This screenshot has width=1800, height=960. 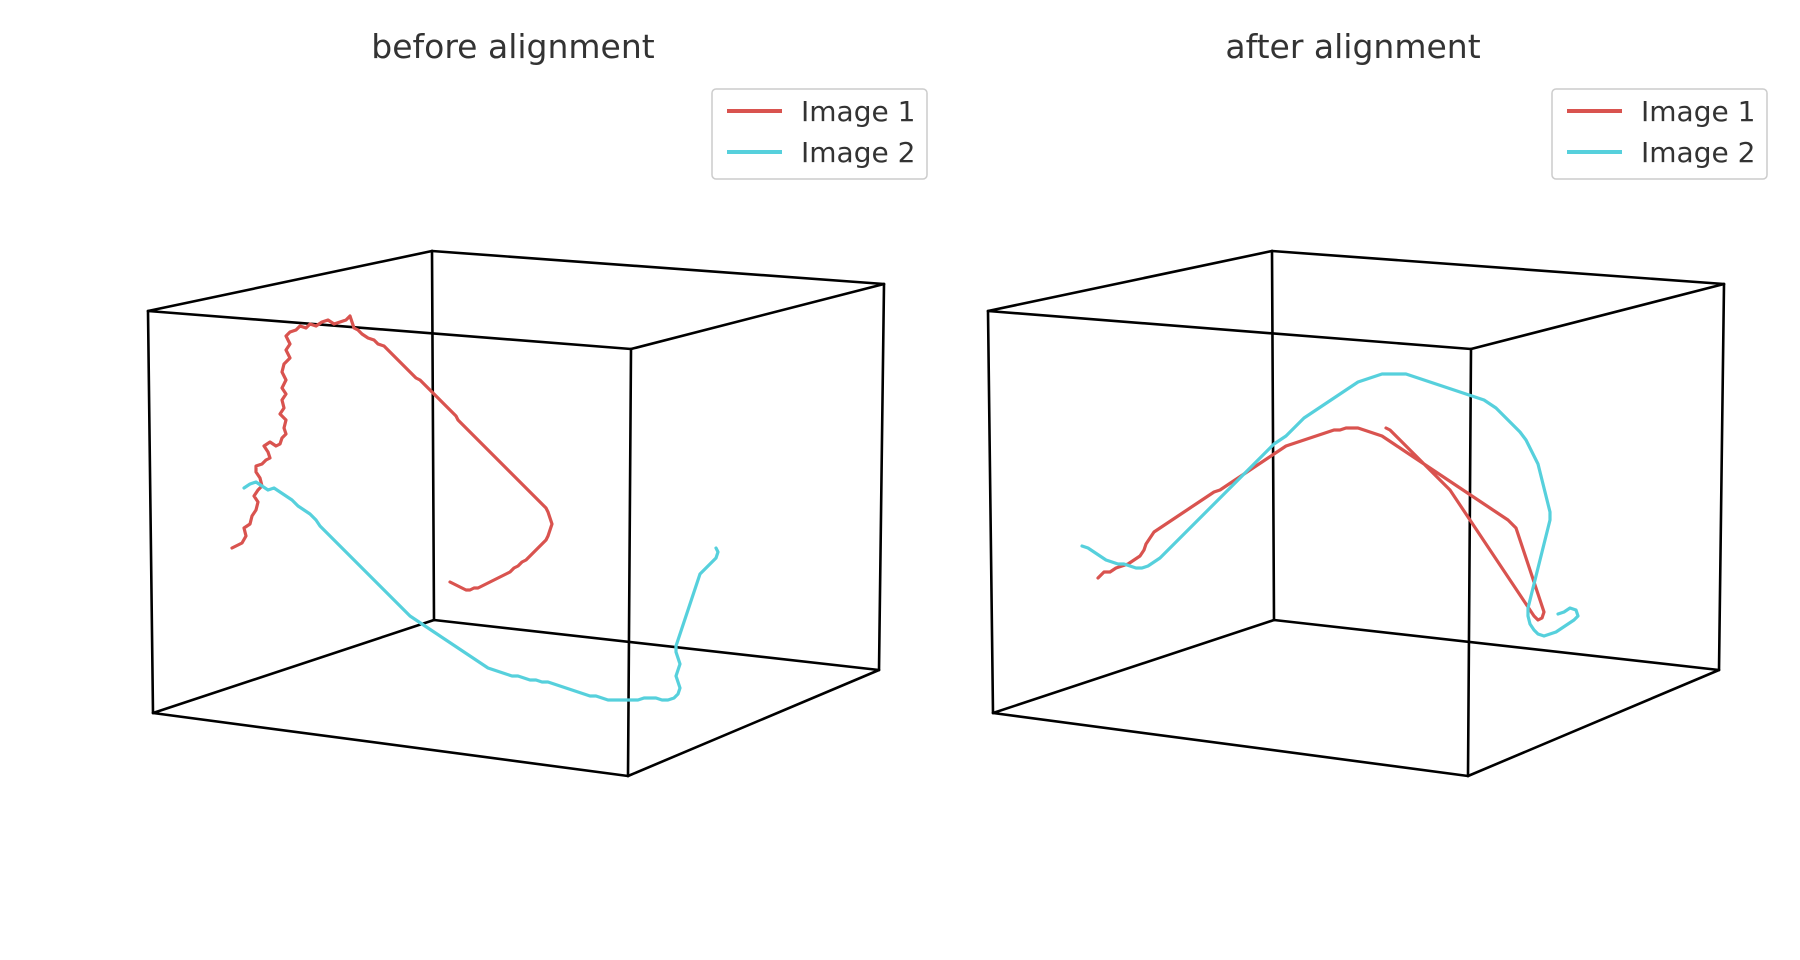 I want to click on series-traces-after, so click(x=1330, y=505).